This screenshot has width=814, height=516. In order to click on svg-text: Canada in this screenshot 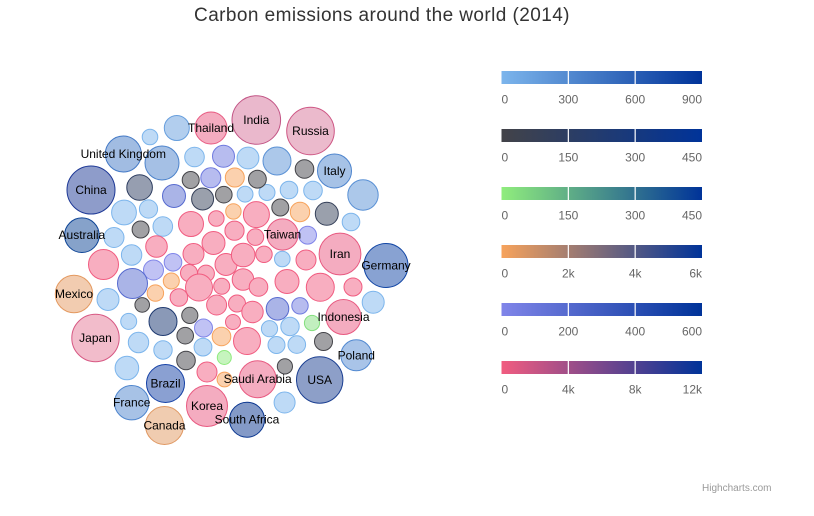, I will do `click(164, 426)`.